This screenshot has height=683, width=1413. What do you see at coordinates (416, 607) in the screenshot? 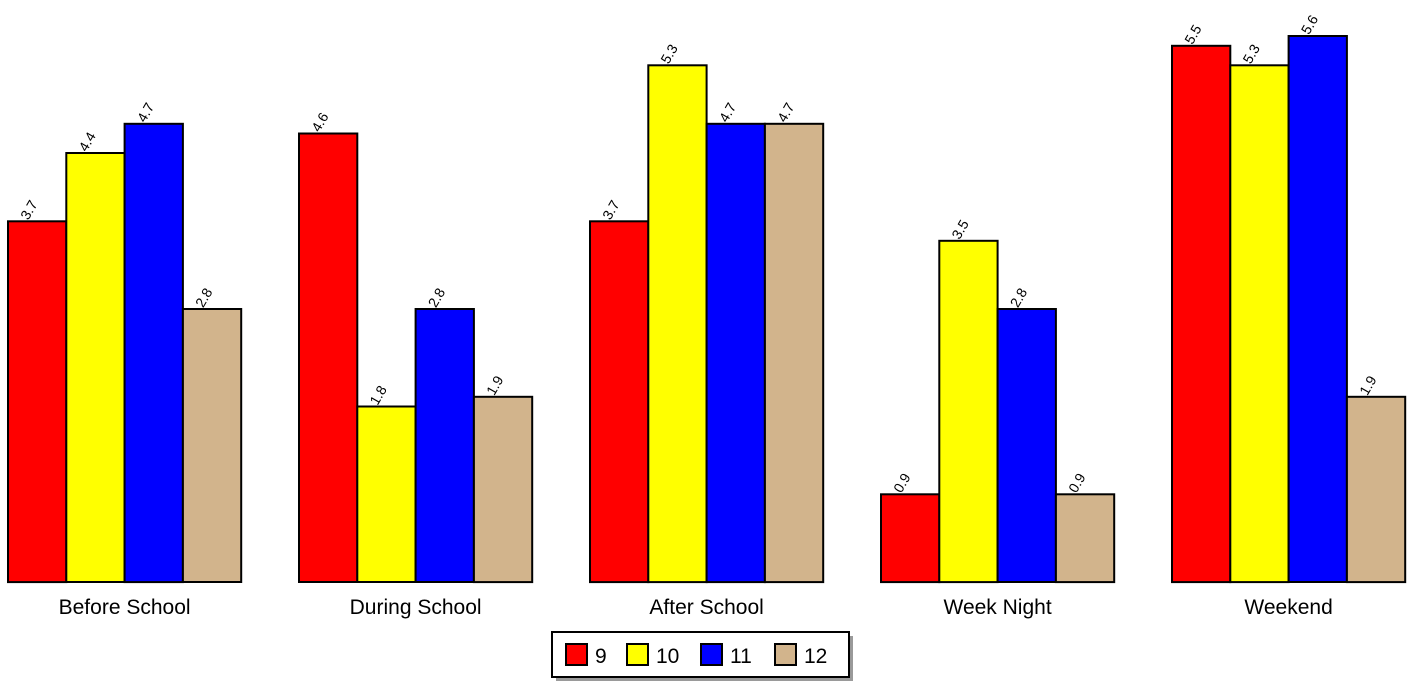
I see `category-label-during-school: During School` at bounding box center [416, 607].